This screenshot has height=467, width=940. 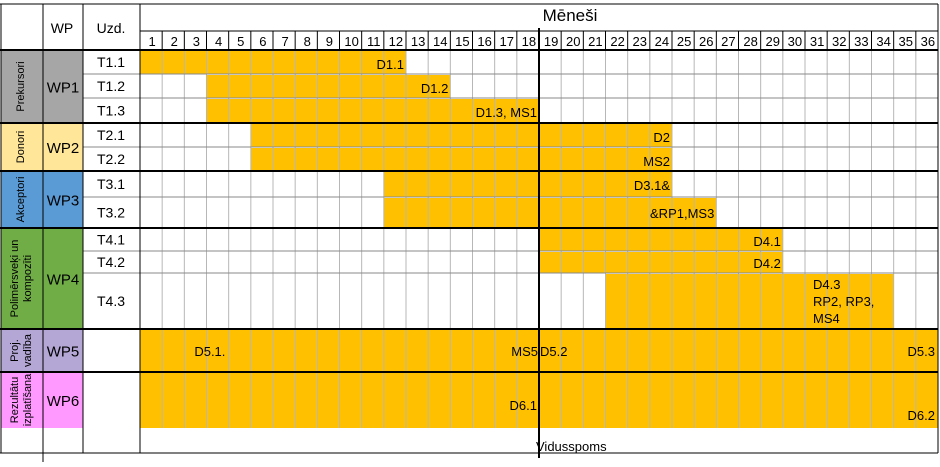 I want to click on deliverable-label: MS4, so click(x=826, y=318).